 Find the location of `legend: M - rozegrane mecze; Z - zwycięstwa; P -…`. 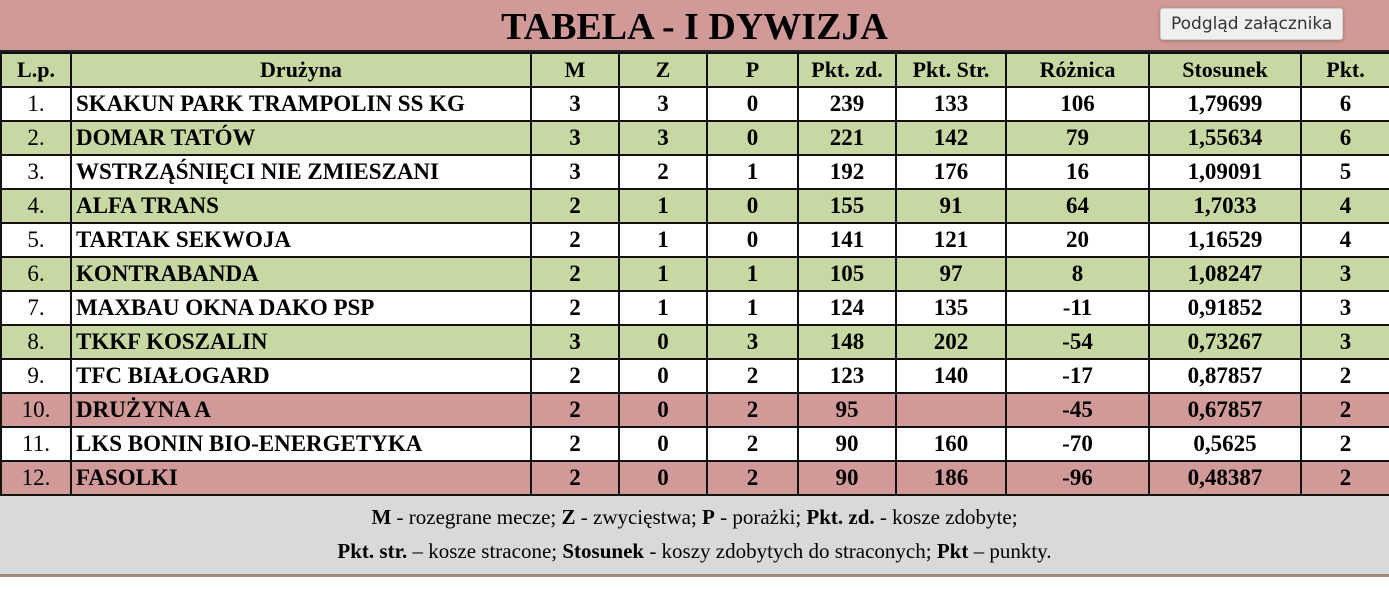

legend: M - rozegrane mecze; Z - zwycięstwa; P -… is located at coordinates (694, 536).